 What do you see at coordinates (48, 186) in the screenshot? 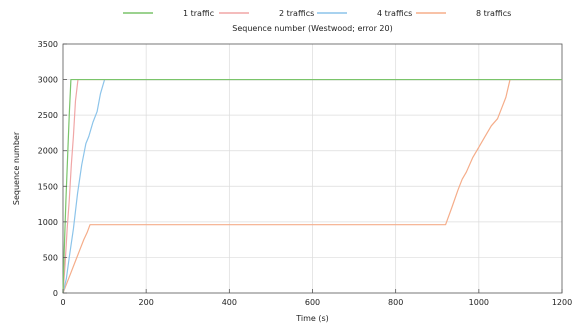
I see `y-tick-label: 1500` at bounding box center [48, 186].